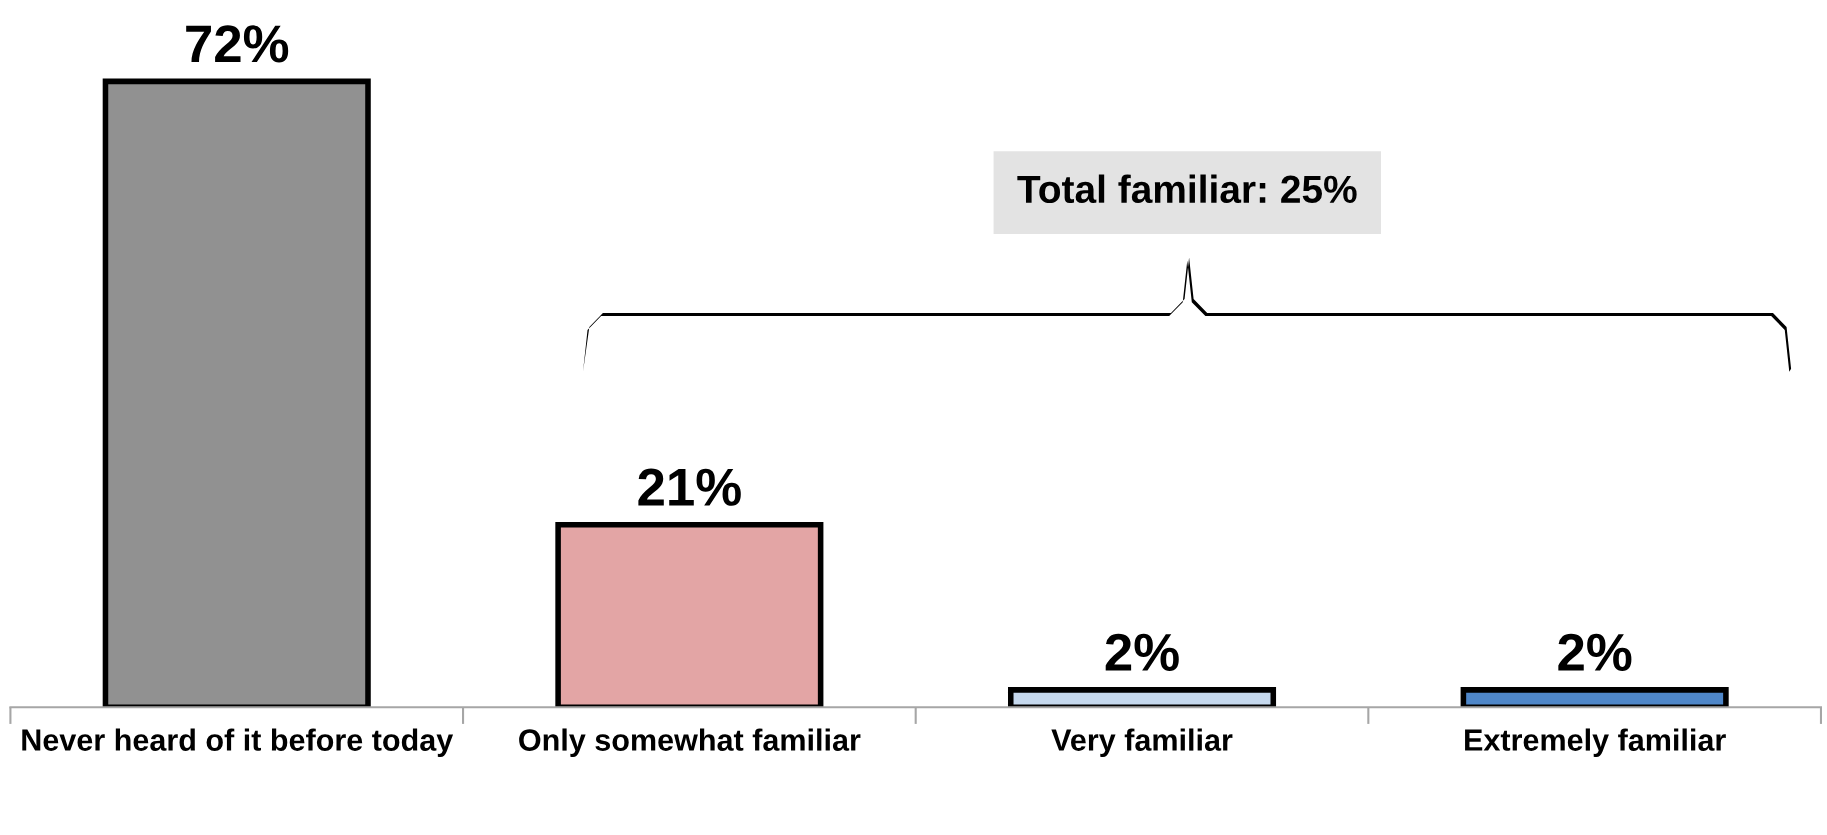  I want to click on x-tick-label: Only somewhat familiar, so click(690, 742).